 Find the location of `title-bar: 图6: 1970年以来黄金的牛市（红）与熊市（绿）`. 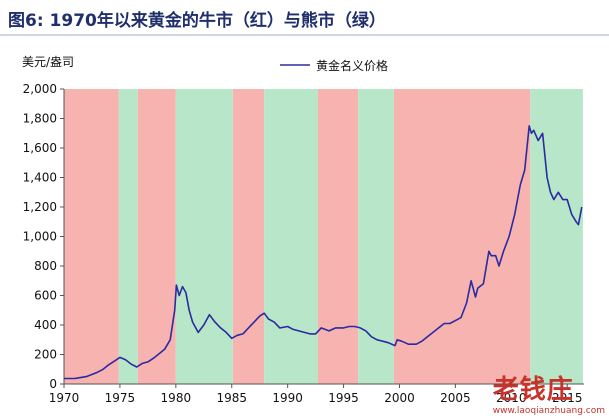

title-bar: 图6: 1970年以来黄金的牛市（红）与熊市（绿） is located at coordinates (304, 18).